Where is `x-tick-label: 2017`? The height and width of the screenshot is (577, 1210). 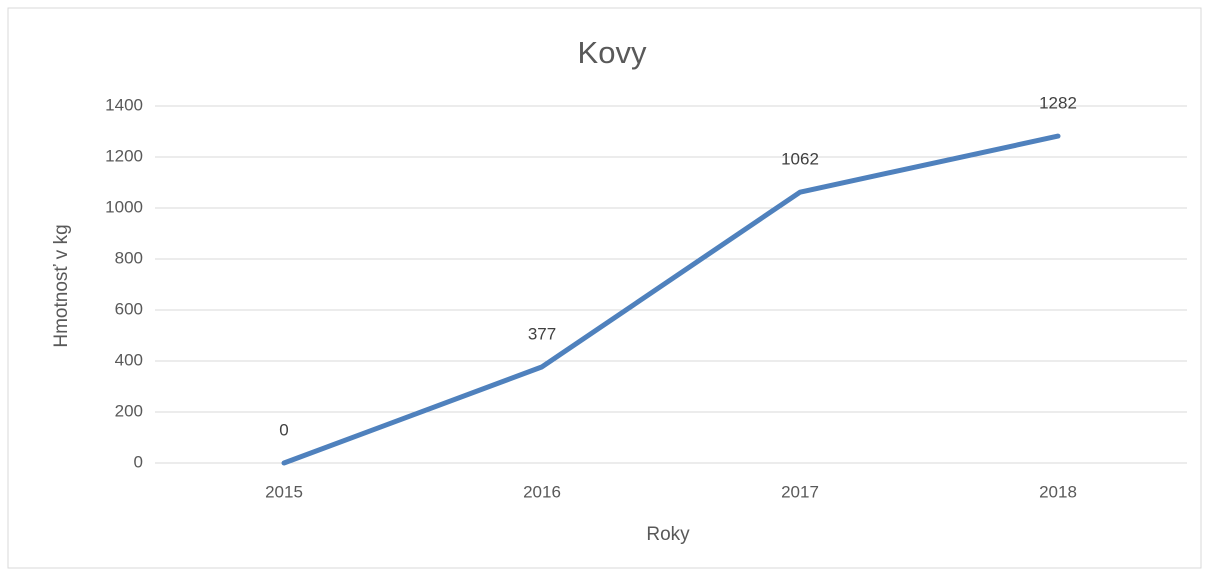
x-tick-label: 2017 is located at coordinates (800, 491).